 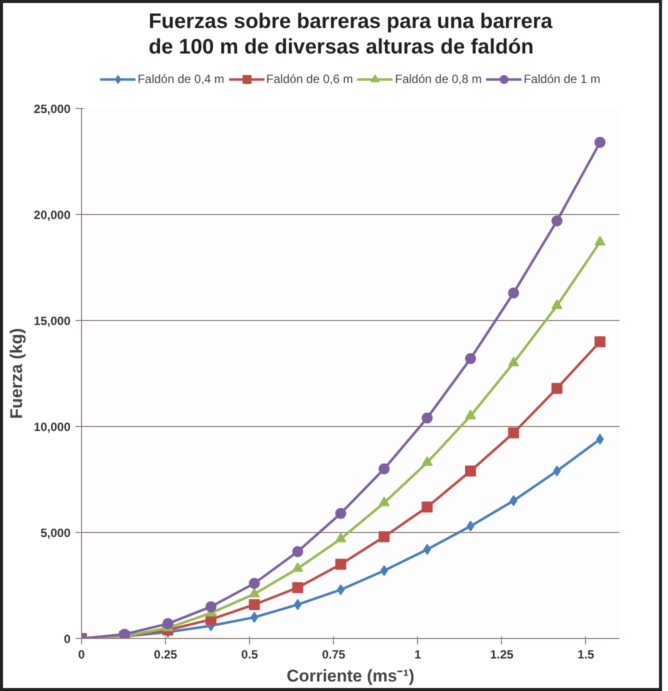 What do you see at coordinates (82, 655) in the screenshot?
I see `x-tick-label: 0` at bounding box center [82, 655].